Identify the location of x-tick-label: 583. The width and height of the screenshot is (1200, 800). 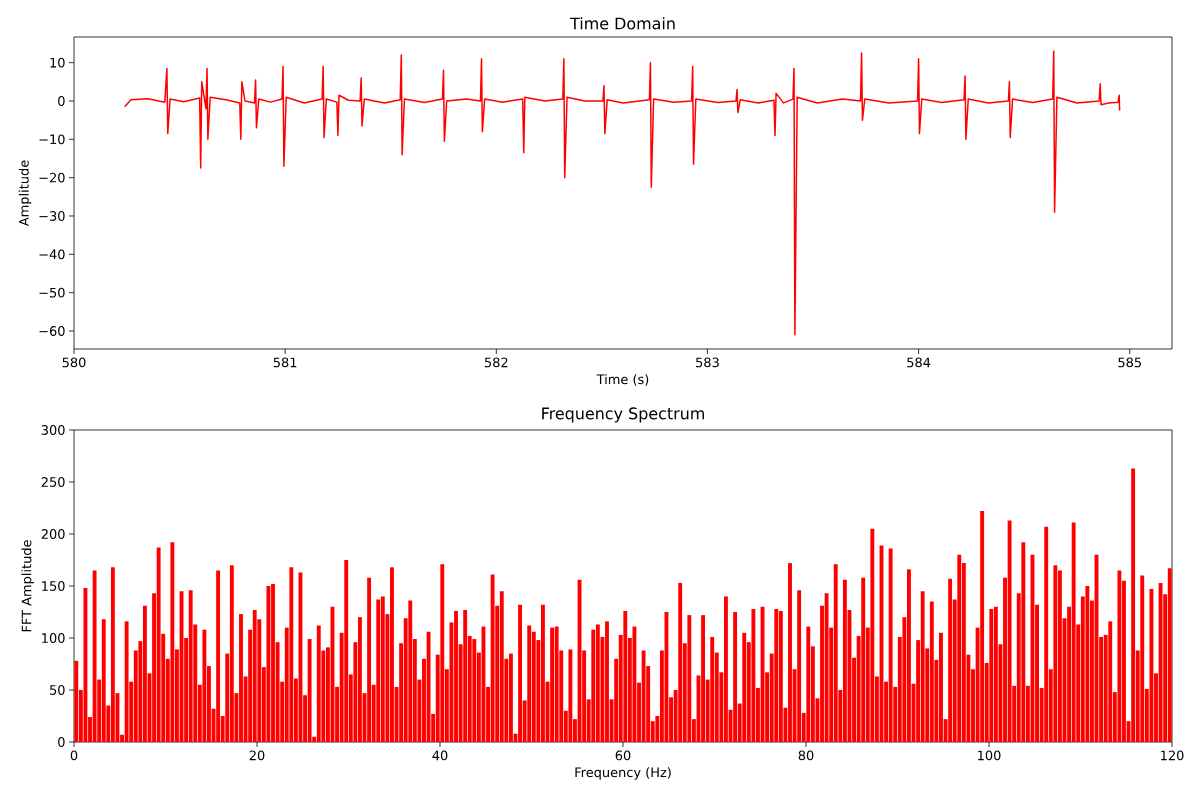
(707, 362).